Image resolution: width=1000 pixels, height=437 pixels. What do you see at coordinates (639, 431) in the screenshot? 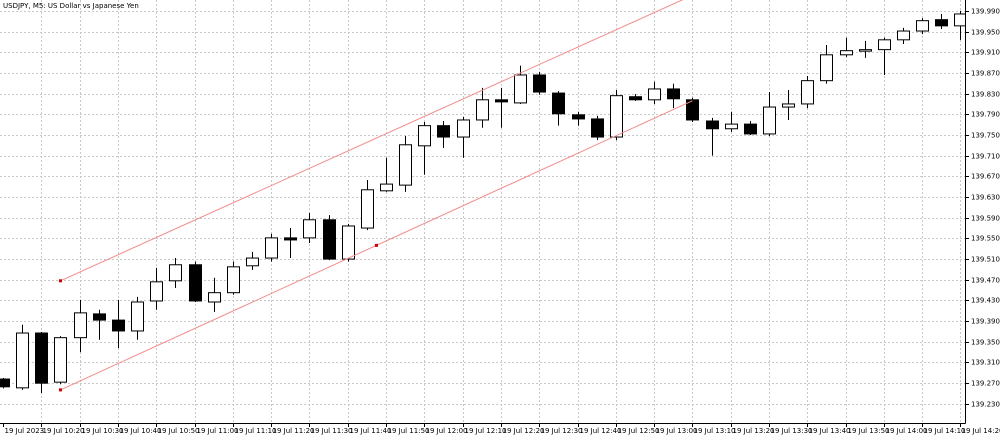
I see `x-tick-label: 19 Jul 12:50` at bounding box center [639, 431].